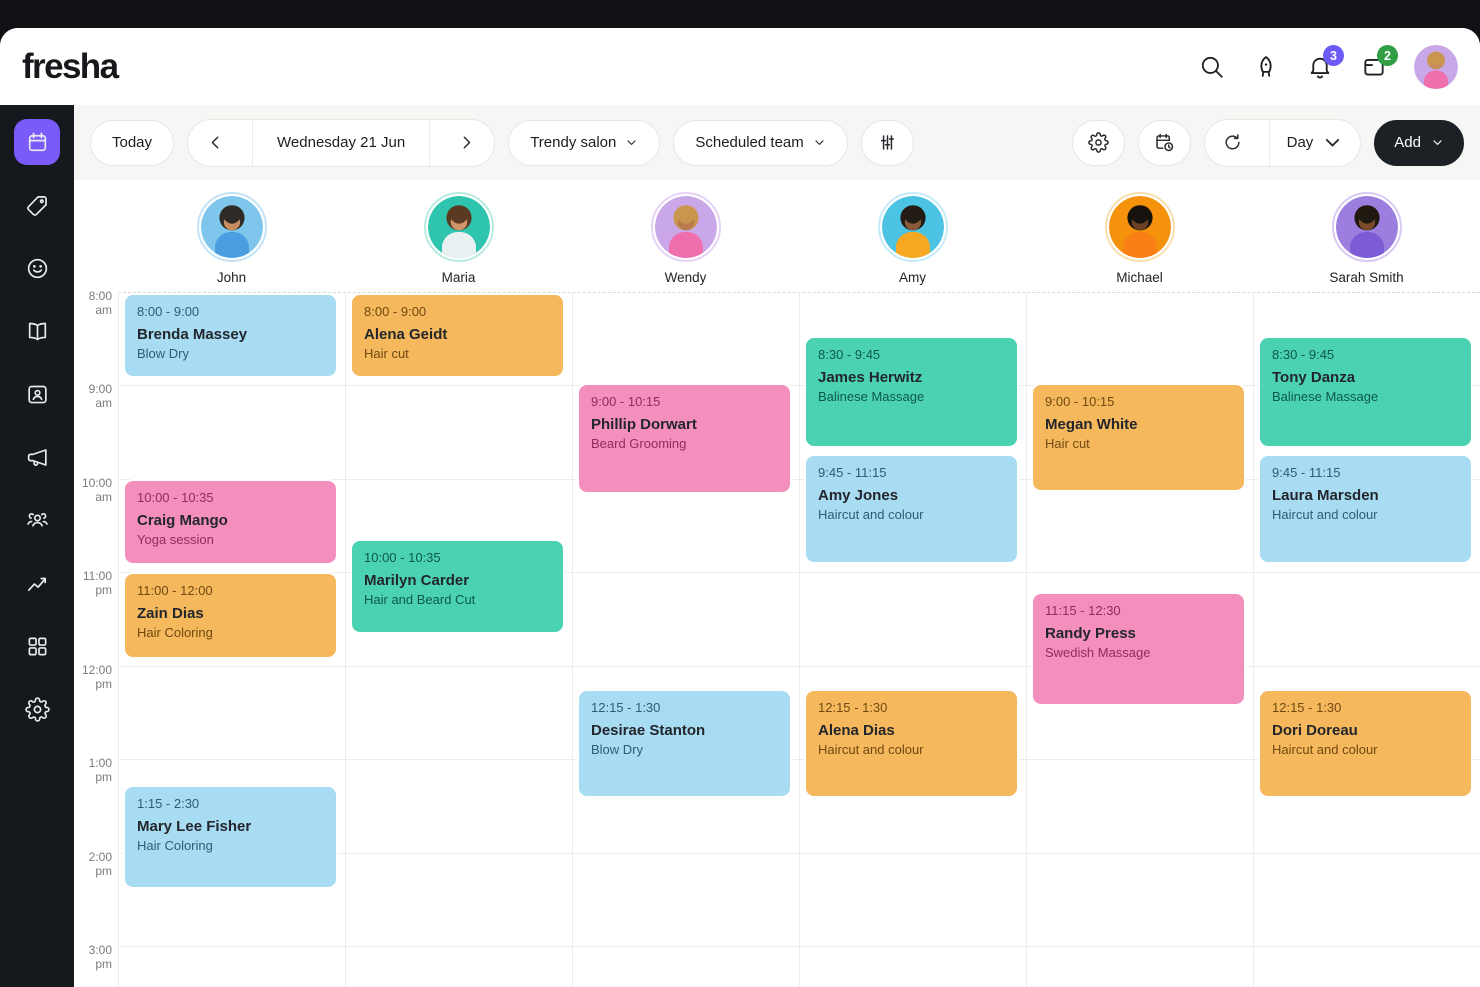  I want to click on time-hour: 8:00, so click(100, 296).